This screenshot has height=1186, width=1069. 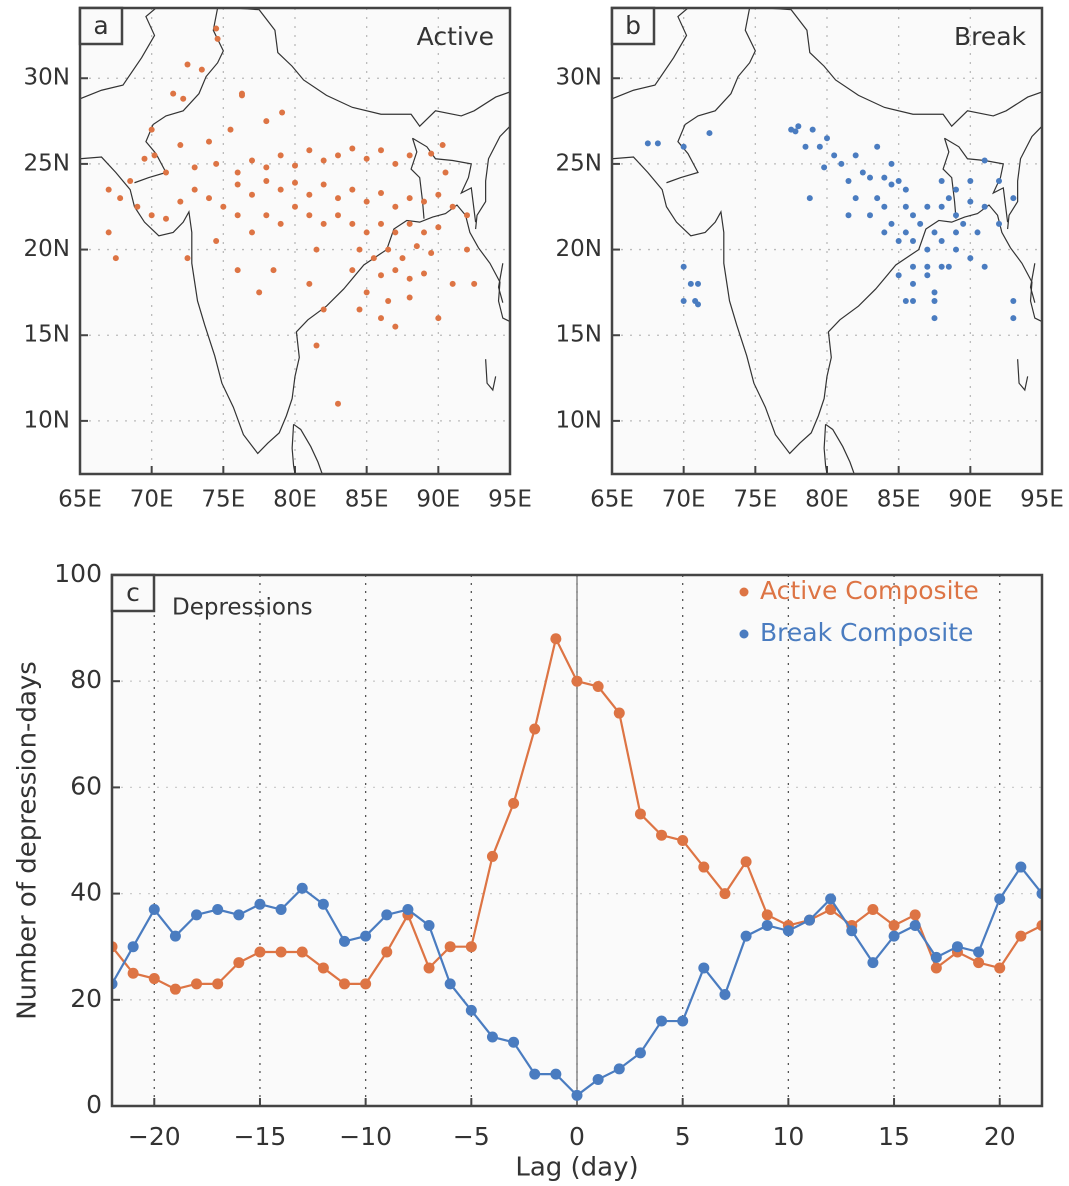 I want to click on panel-title: Active, so click(x=455, y=36).